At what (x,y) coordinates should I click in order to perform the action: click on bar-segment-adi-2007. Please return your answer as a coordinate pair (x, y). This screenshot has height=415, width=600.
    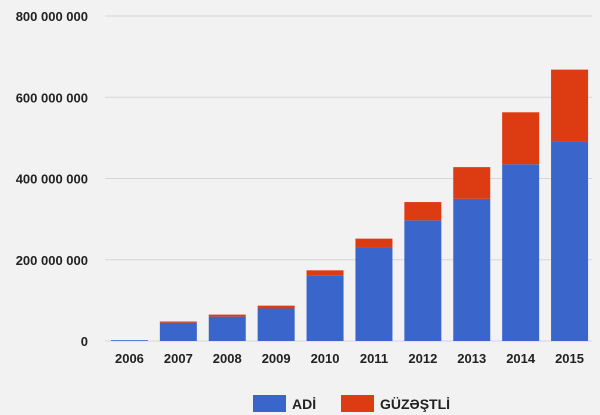
    Looking at the image, I should click on (178, 331).